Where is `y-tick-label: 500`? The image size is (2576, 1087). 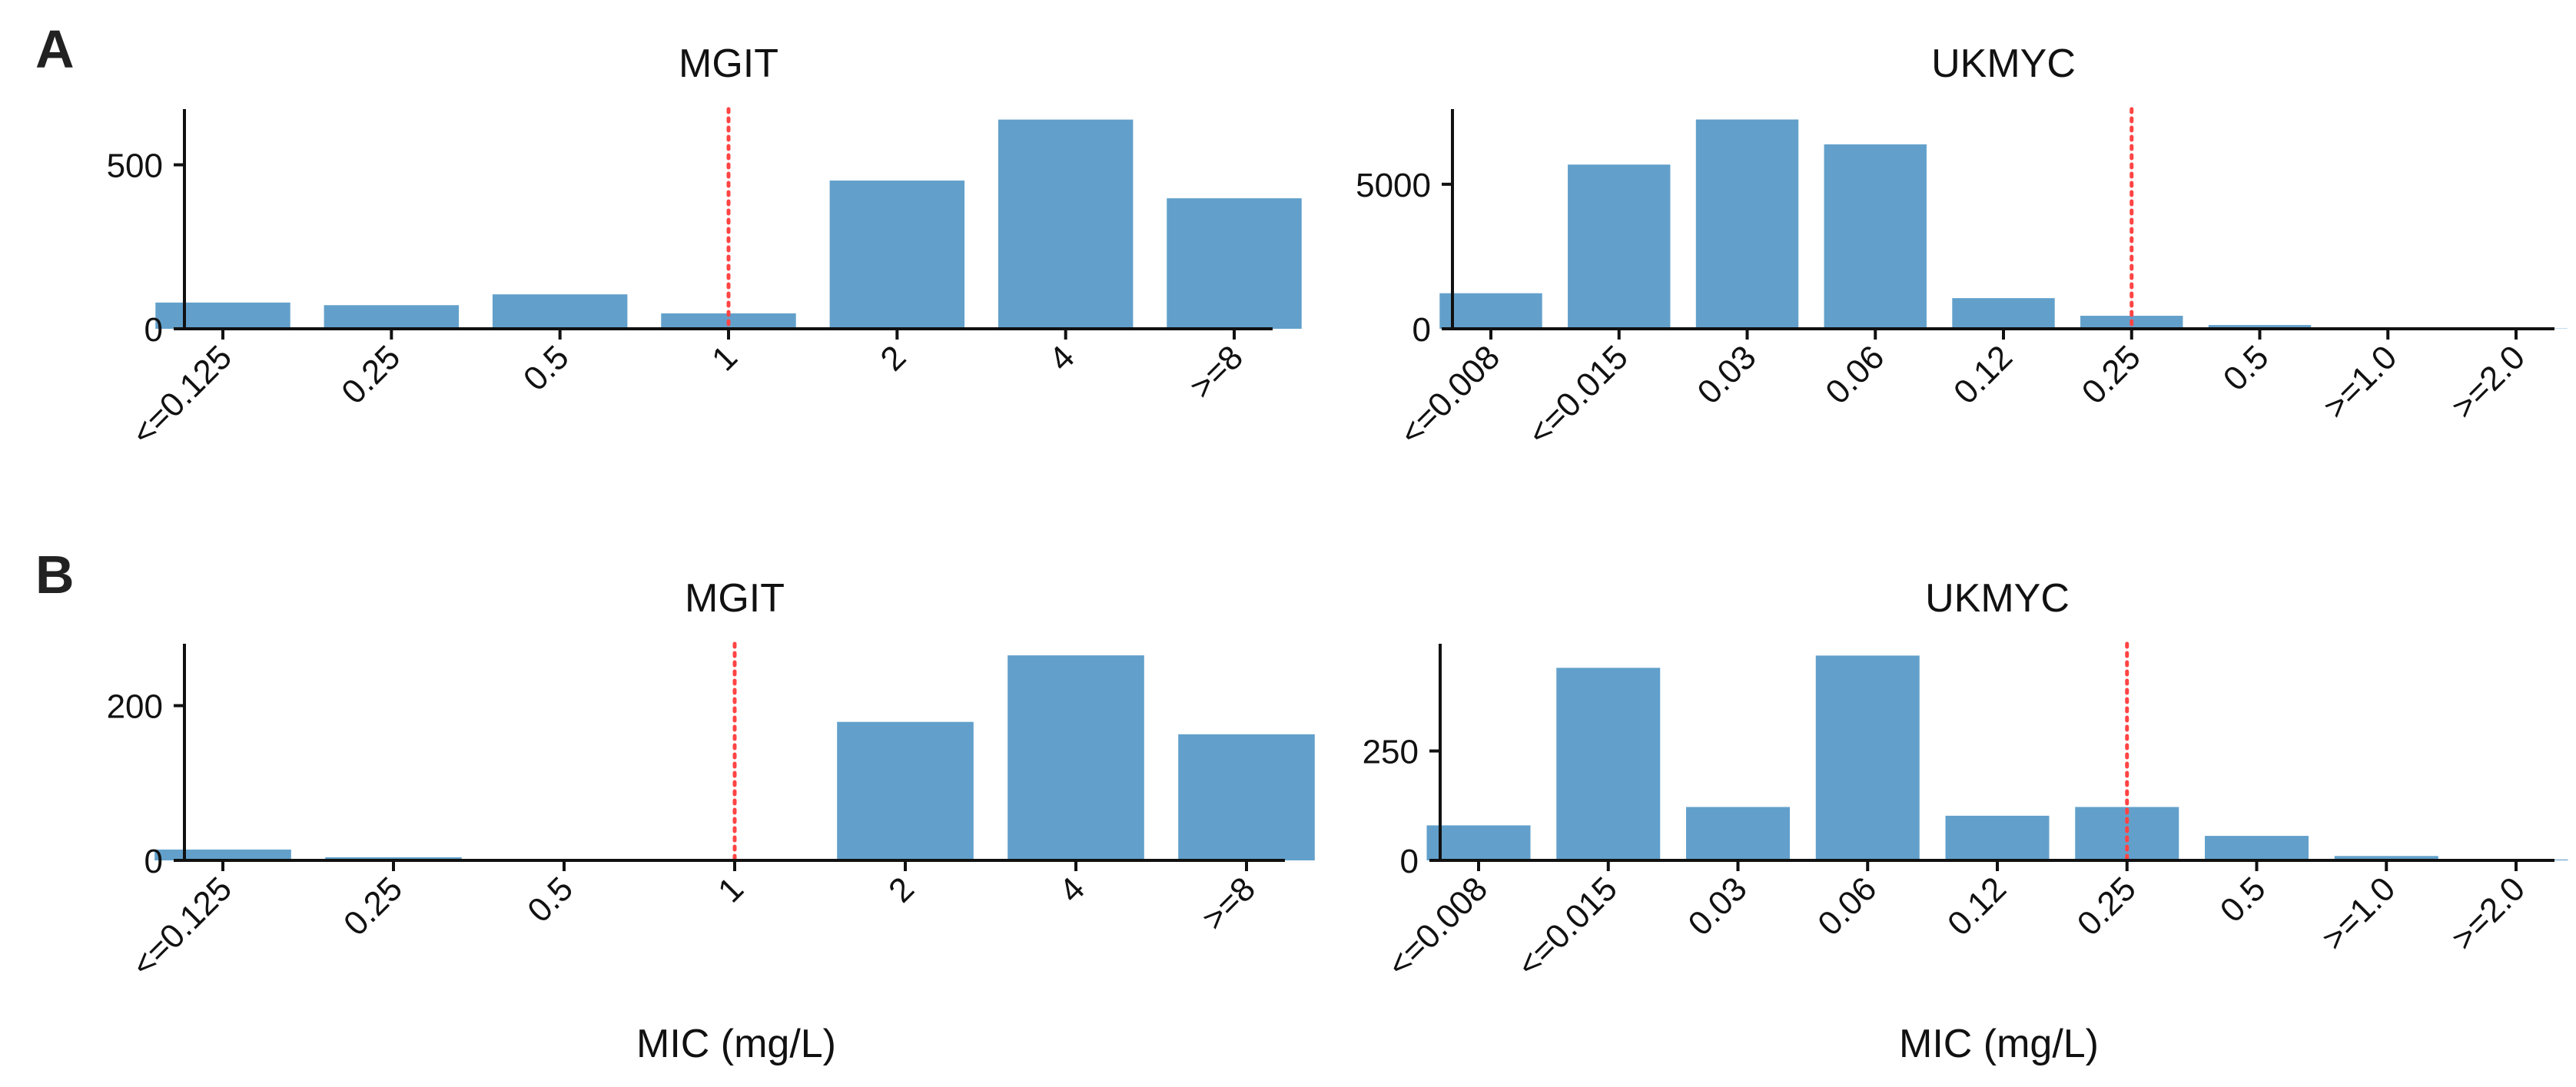 y-tick-label: 500 is located at coordinates (135, 166).